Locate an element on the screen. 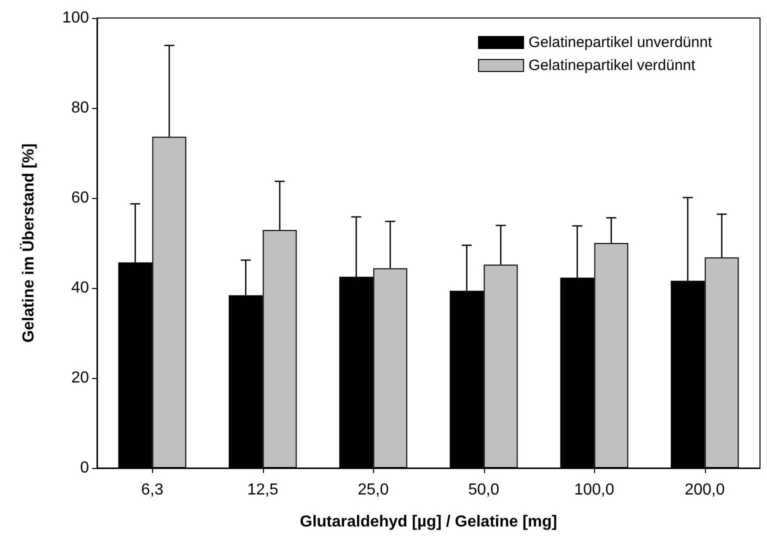  legend-label: Gelatinepartikel unverdünnt is located at coordinates (620, 42).